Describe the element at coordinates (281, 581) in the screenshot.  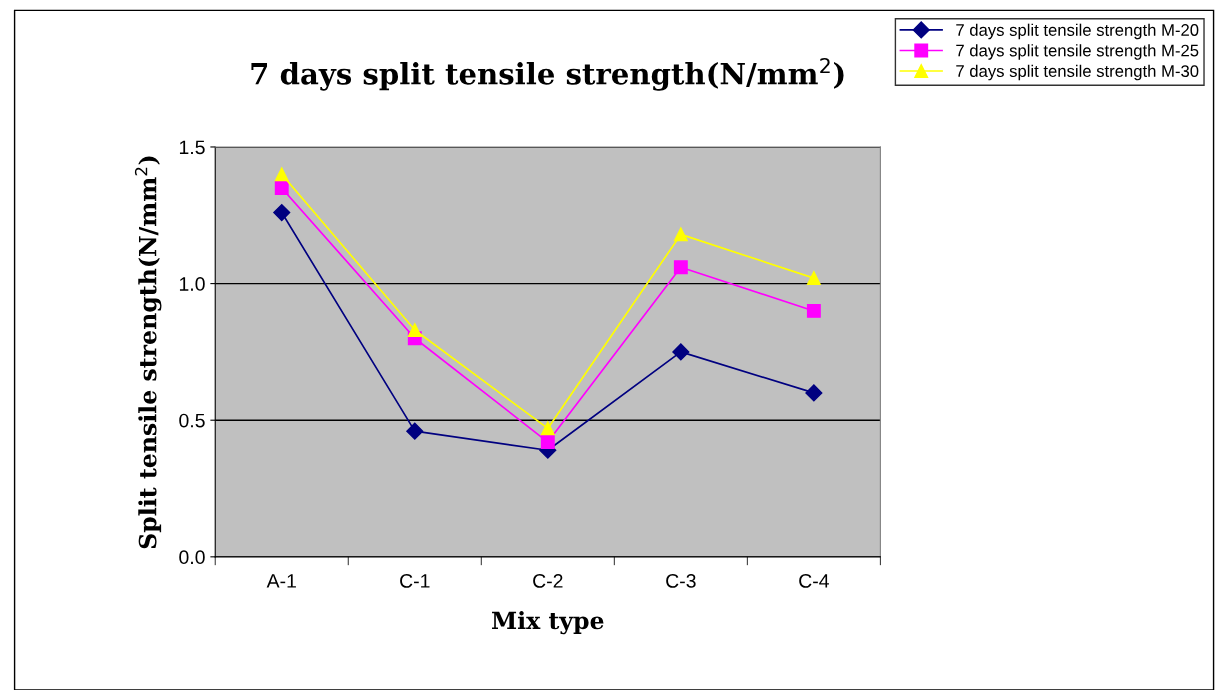
I see `x-tick-label: A-1` at that location.